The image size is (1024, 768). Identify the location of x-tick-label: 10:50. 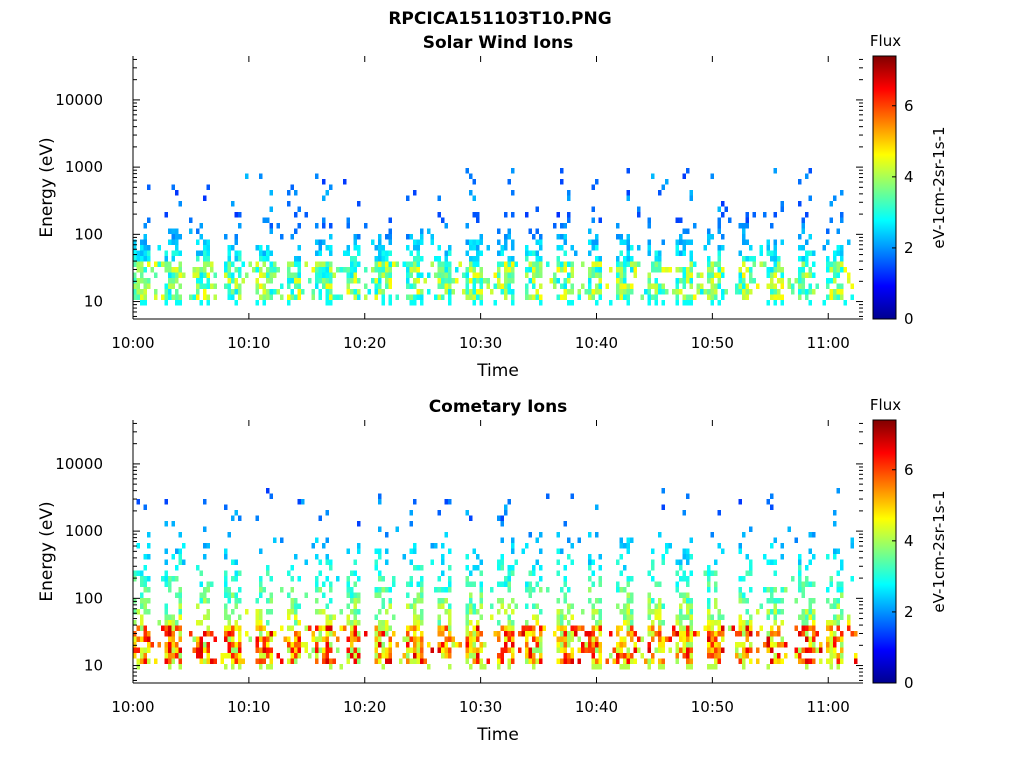
(712, 343).